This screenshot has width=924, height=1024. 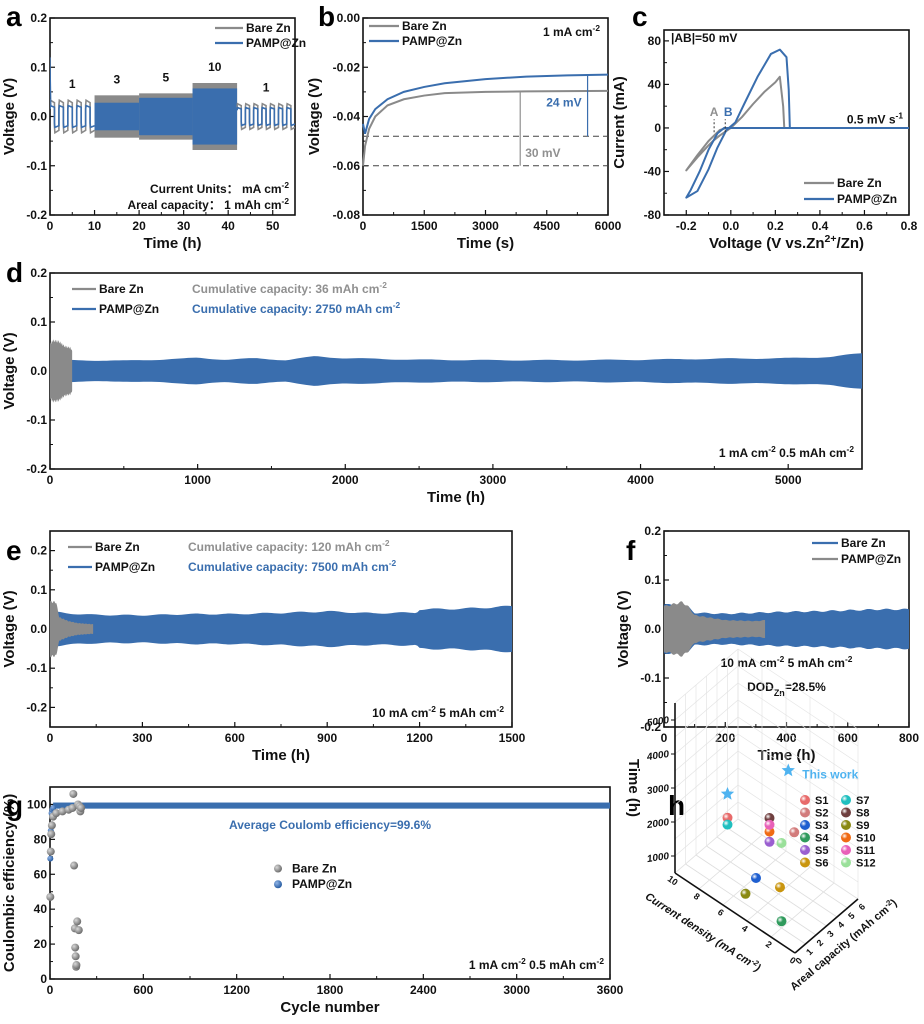 I want to click on pamp-segment-band, so click(x=166, y=116).